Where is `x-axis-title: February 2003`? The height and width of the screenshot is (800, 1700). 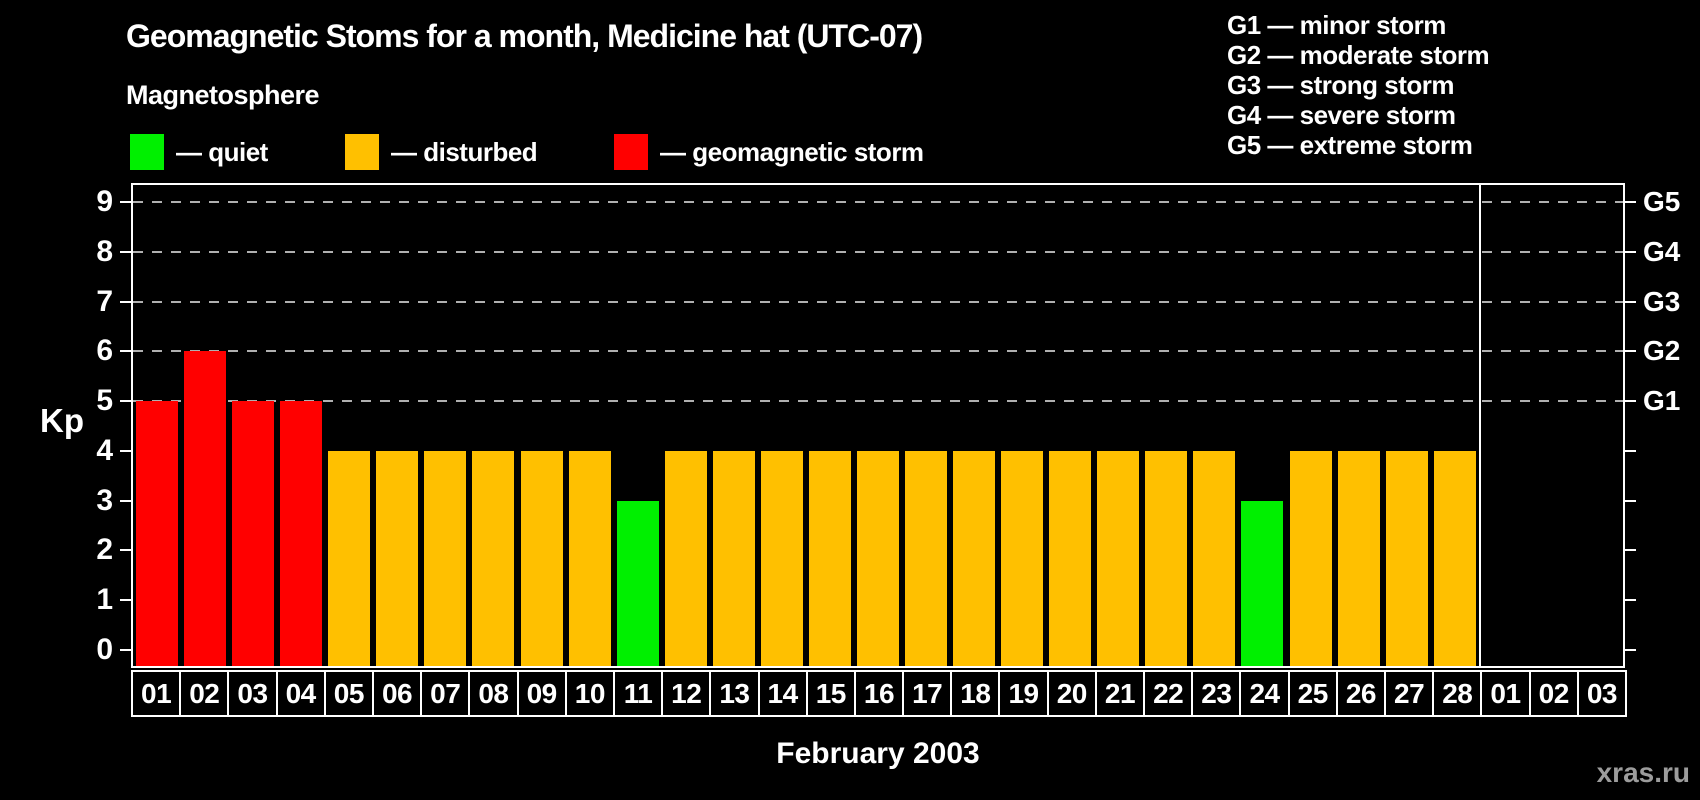
x-axis-title: February 2003 is located at coordinates (878, 753).